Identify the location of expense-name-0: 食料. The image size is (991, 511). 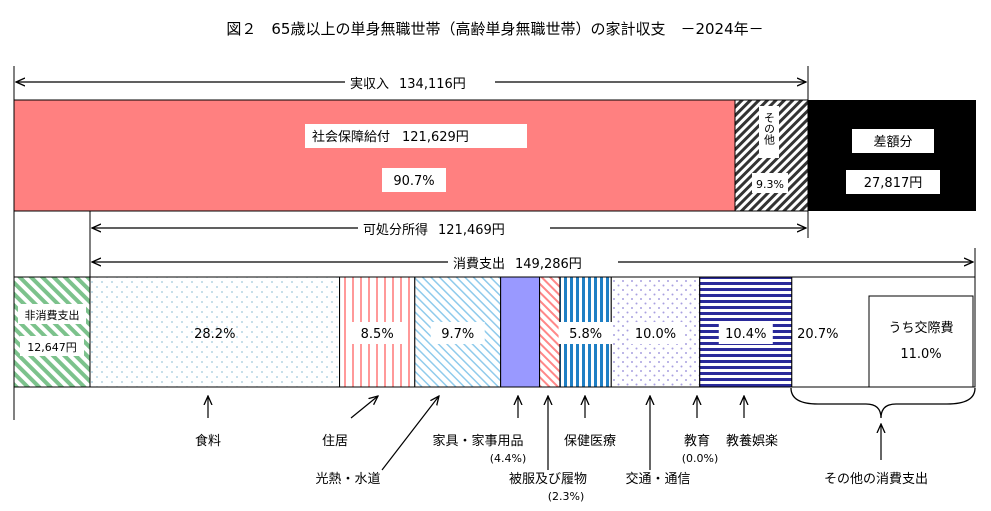
(208, 441).